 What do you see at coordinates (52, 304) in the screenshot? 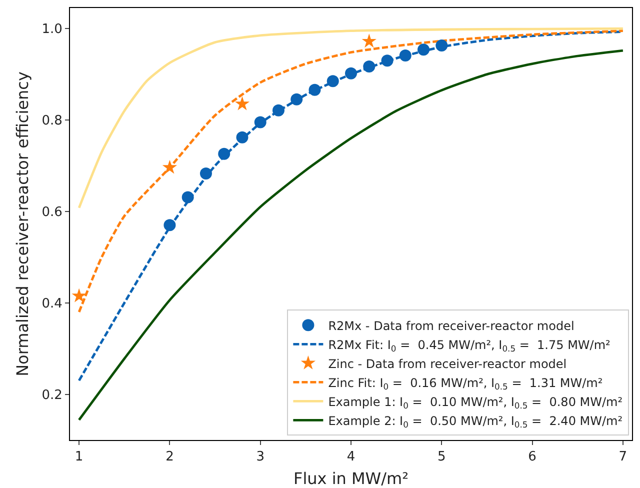
I see `y-tick-label: 0.4` at bounding box center [52, 304].